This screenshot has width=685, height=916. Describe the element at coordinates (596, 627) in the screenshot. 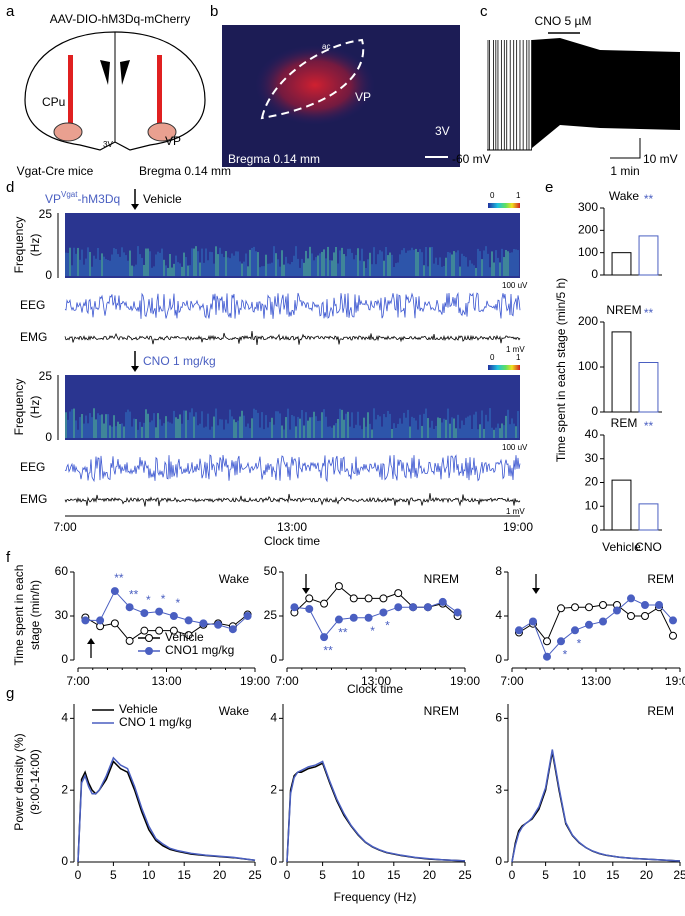

I see `series-line` at that location.